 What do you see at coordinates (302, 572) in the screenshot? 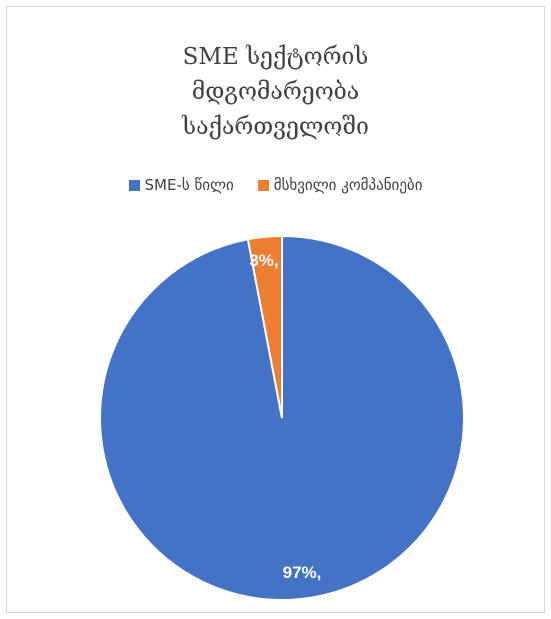
I see `data-label-sme: 97%,` at bounding box center [302, 572].